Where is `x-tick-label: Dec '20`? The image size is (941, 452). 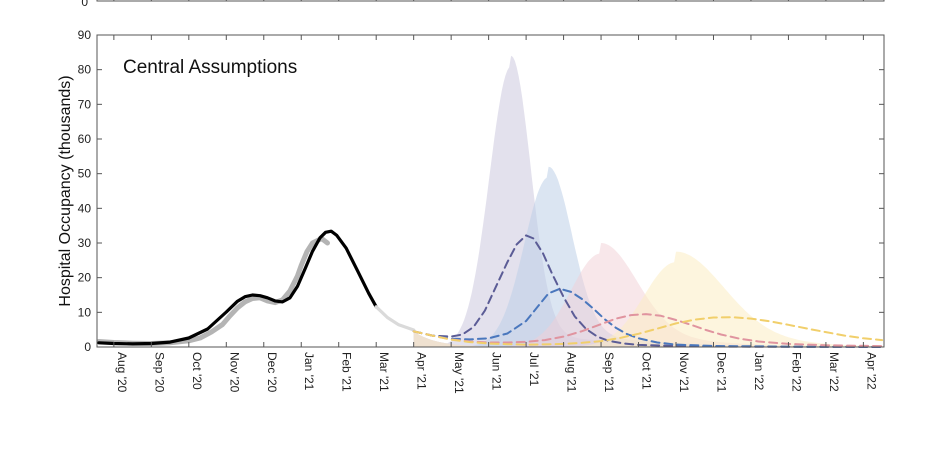 x-tick-label: Dec '20 is located at coordinates (272, 372).